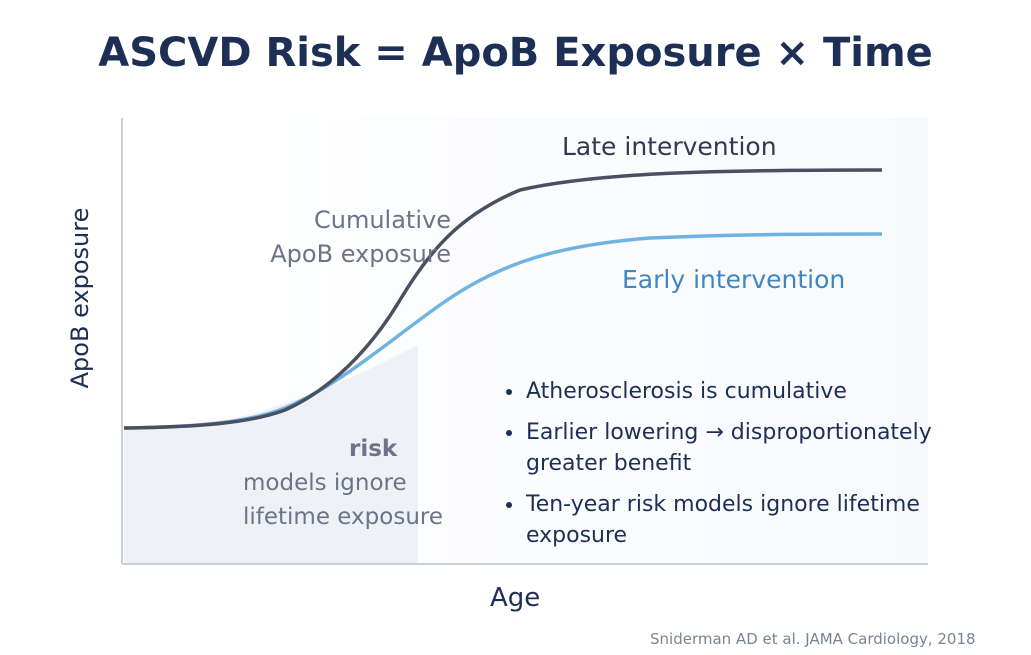 This screenshot has width=1031, height=655. I want to click on shaded-risk-window, so click(271, 454).